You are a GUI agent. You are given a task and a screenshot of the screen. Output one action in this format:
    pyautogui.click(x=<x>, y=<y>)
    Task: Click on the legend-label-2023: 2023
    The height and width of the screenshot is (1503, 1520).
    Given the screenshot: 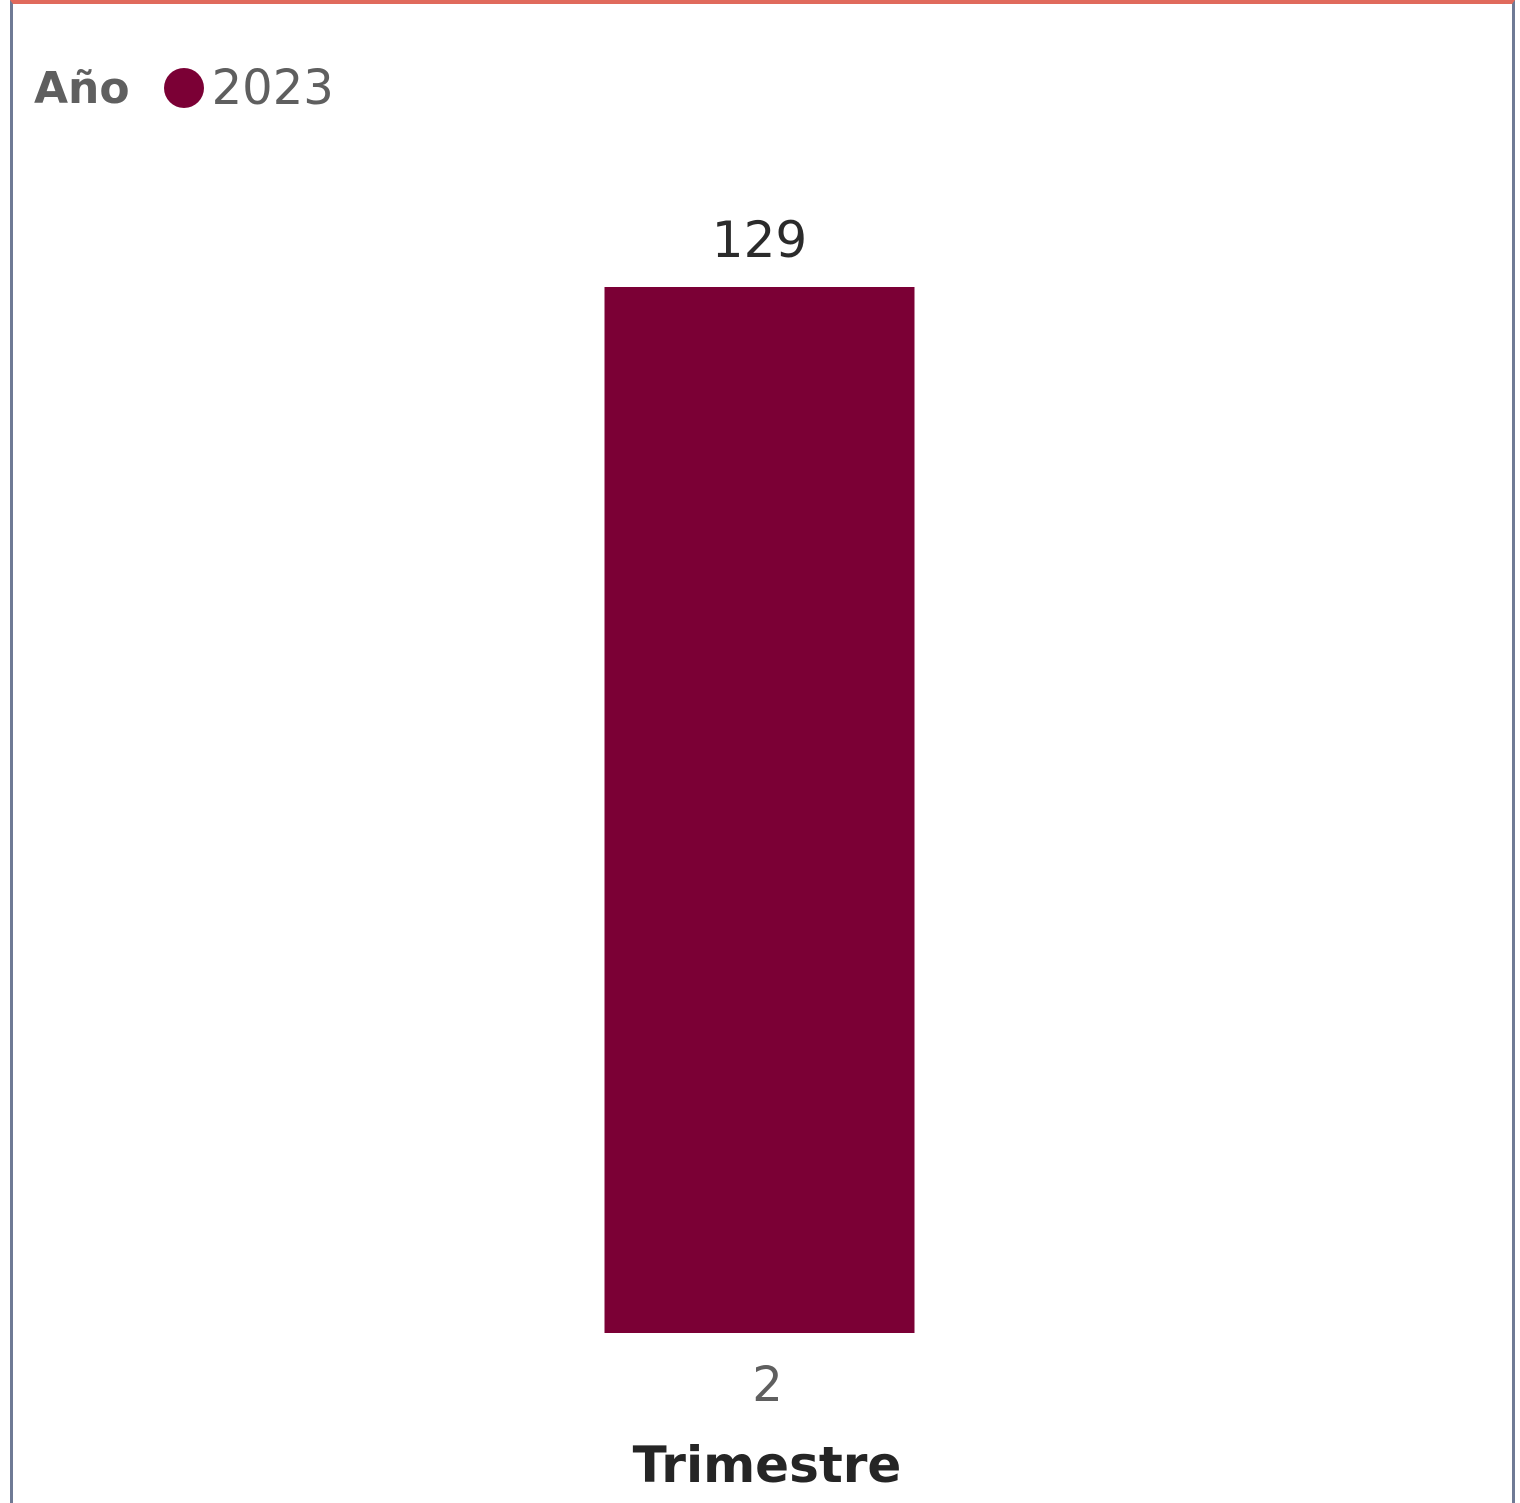 What is the action you would take?
    pyautogui.click(x=272, y=88)
    